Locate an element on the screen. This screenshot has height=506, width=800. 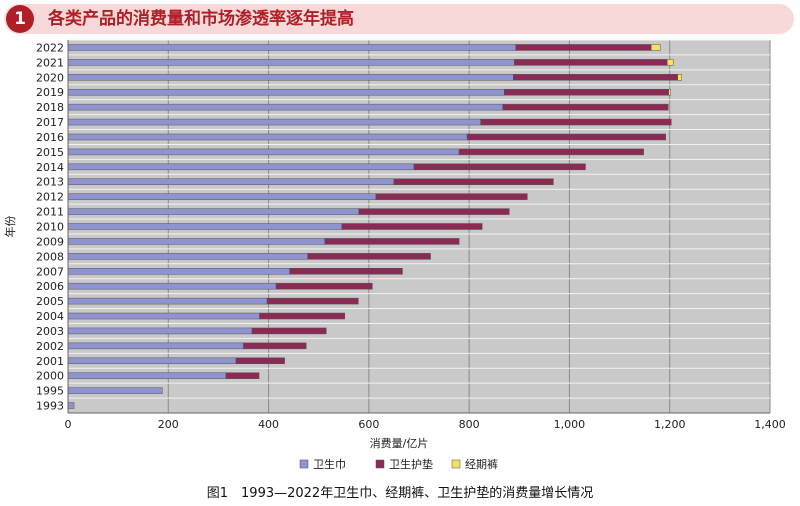
y-tick-label: 2018 is located at coordinates (50, 107).